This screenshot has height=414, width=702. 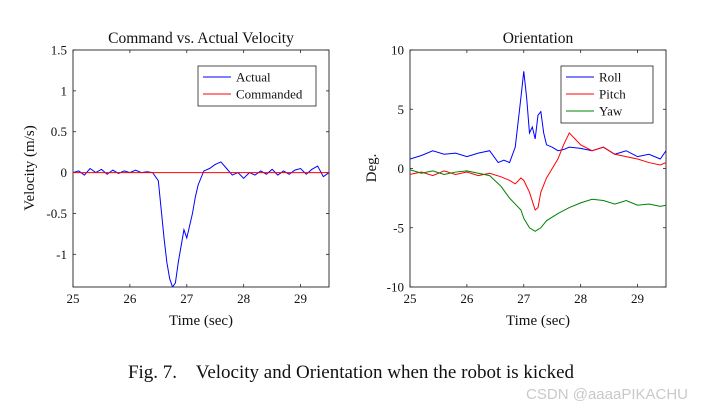 I want to click on velocity-xtick-label: 26, so click(x=130, y=298).